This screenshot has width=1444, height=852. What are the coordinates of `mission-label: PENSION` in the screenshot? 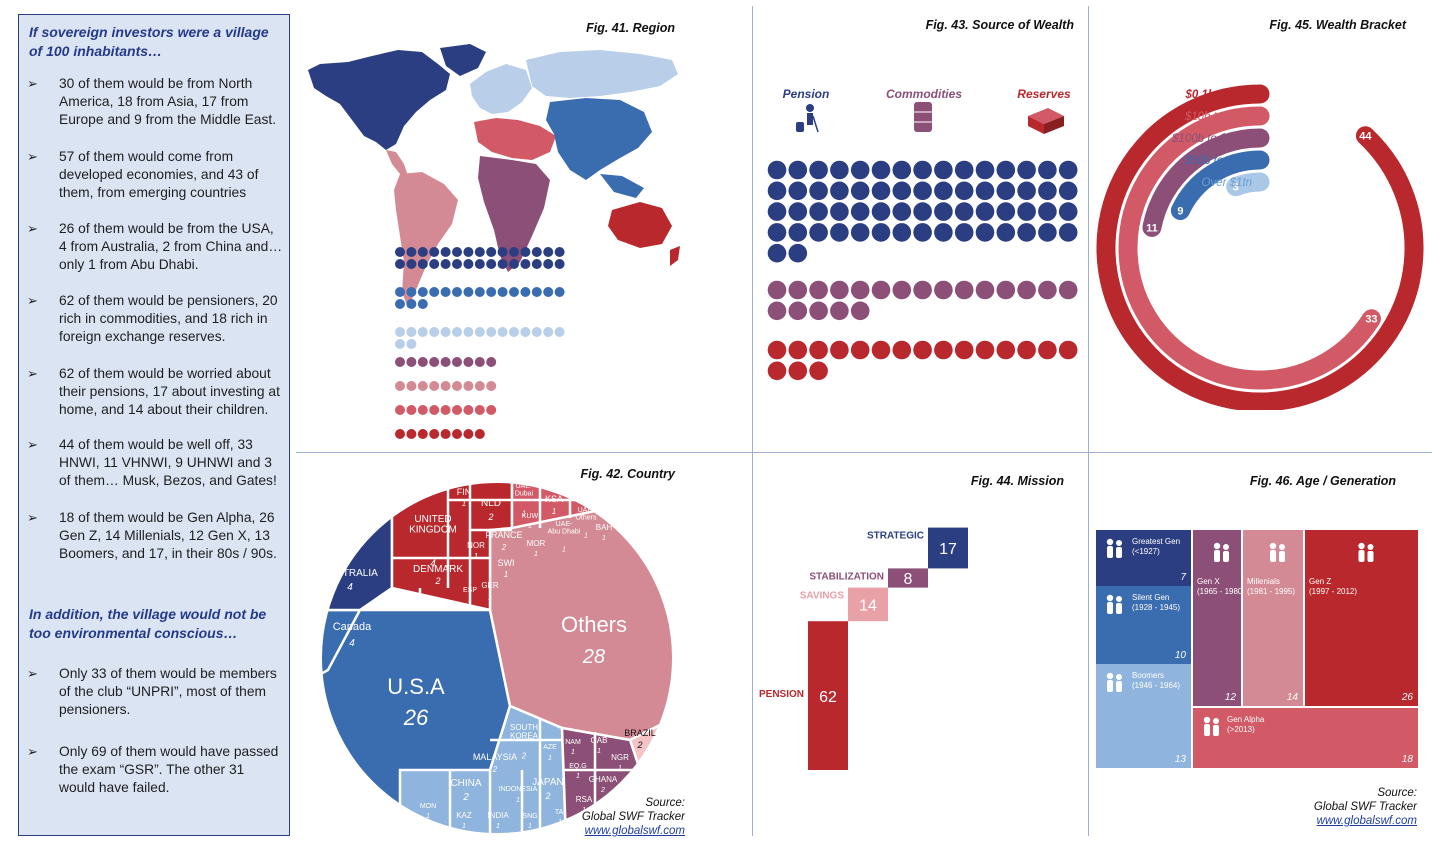 It's located at (781, 694).